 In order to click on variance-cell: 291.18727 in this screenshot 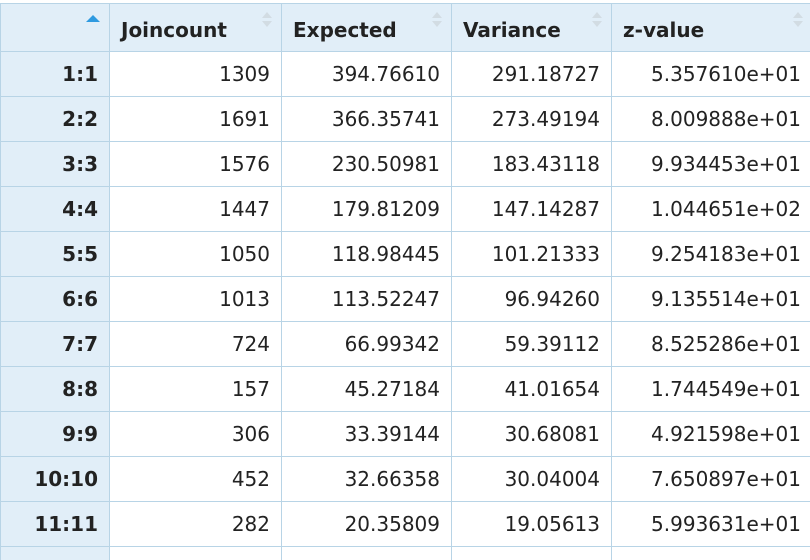, I will do `click(531, 74)`.